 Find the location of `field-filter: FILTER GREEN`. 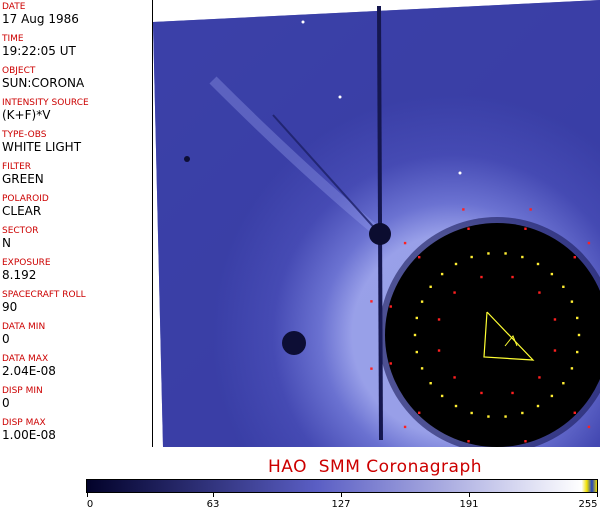

field-filter: FILTER GREEN is located at coordinates (23, 174).